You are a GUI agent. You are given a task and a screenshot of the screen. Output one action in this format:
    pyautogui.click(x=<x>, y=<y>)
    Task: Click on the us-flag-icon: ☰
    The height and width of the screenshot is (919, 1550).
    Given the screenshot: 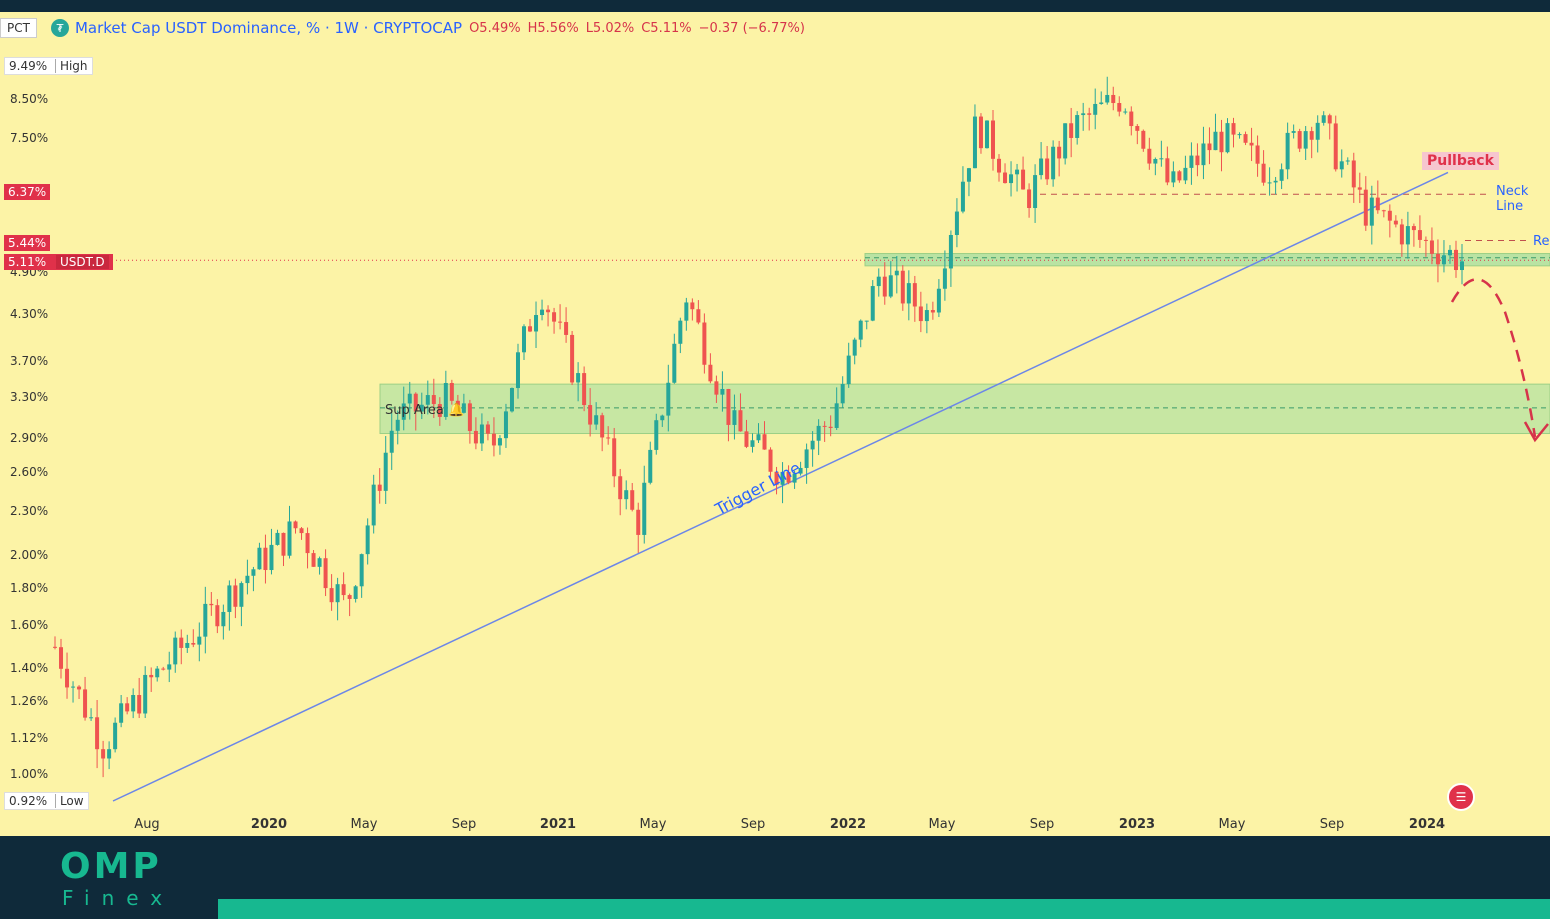 What is the action you would take?
    pyautogui.click(x=1461, y=797)
    